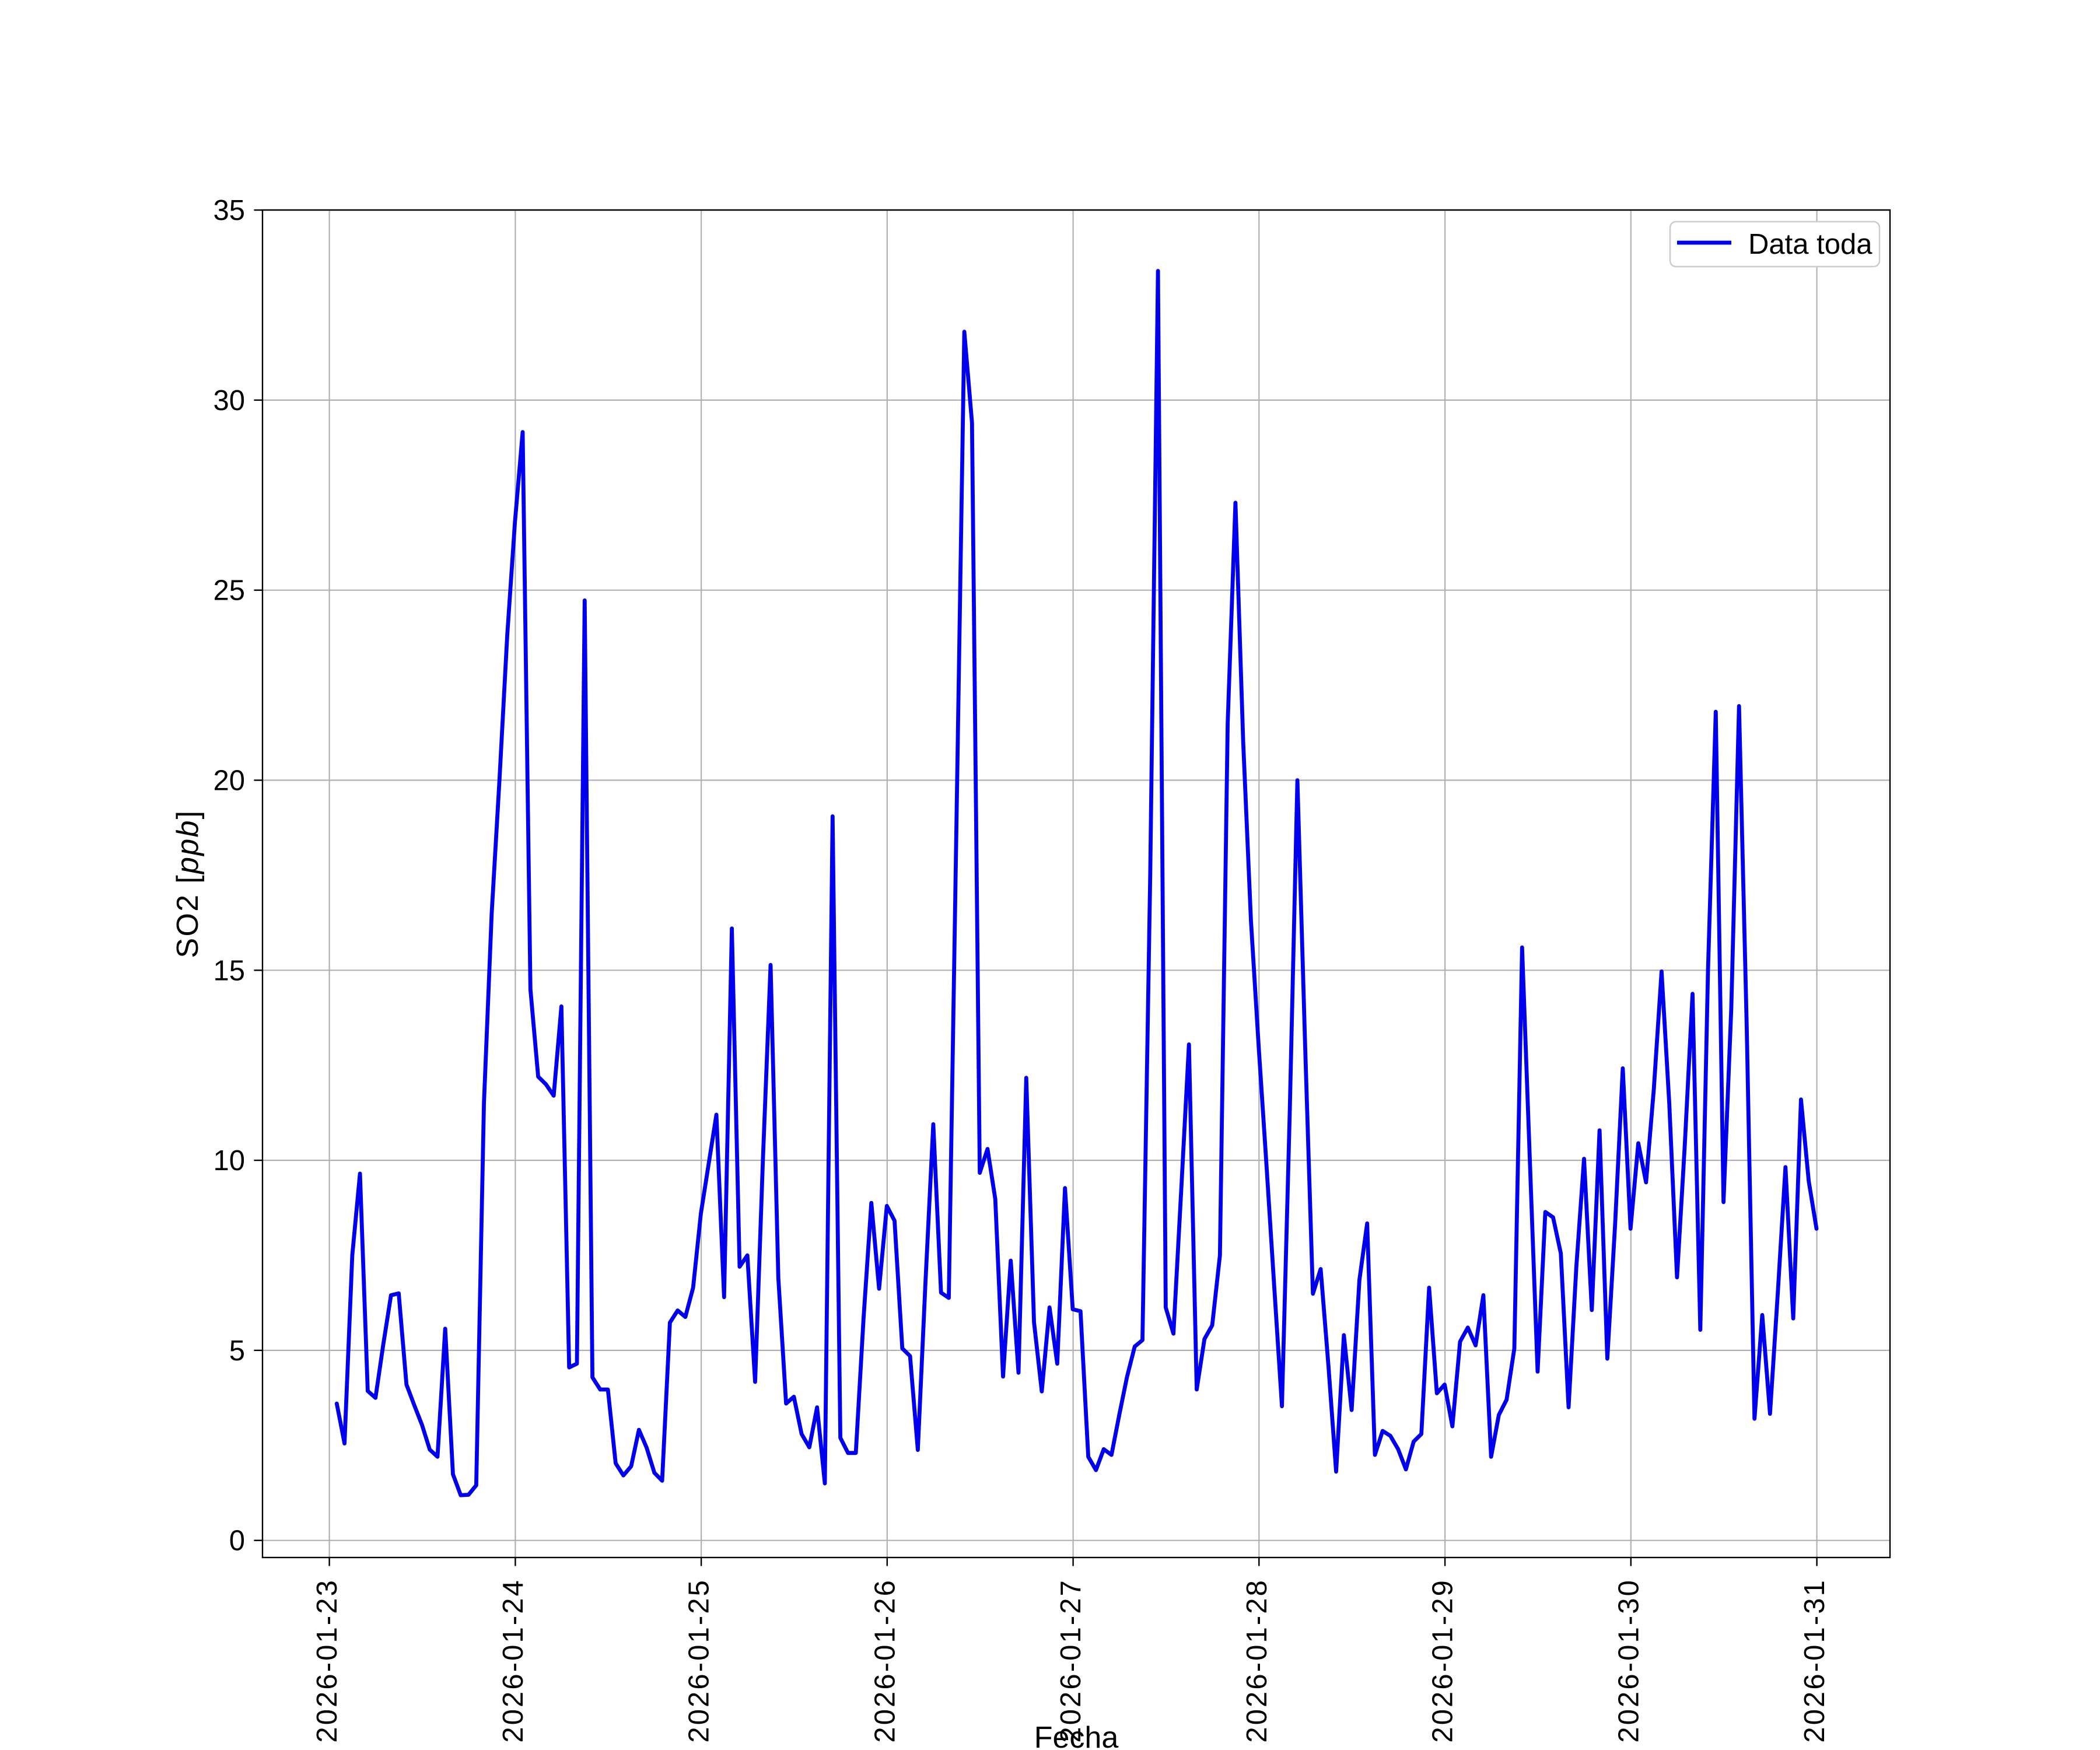  Describe the element at coordinates (1815, 1660) in the screenshot. I see `svg-text: 2026-01-31` at that location.